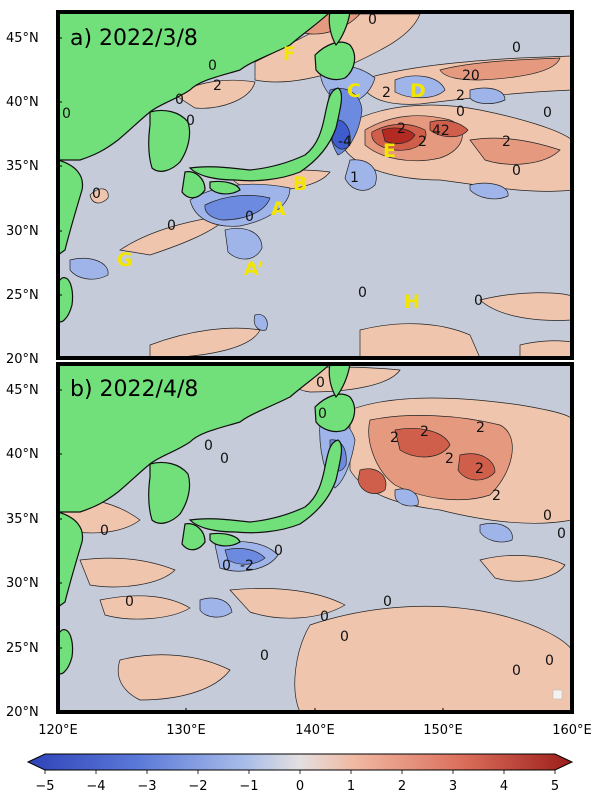 This screenshot has height=795, width=600. What do you see at coordinates (71, 207) in the screenshot?
I see `china-coast-a` at bounding box center [71, 207].